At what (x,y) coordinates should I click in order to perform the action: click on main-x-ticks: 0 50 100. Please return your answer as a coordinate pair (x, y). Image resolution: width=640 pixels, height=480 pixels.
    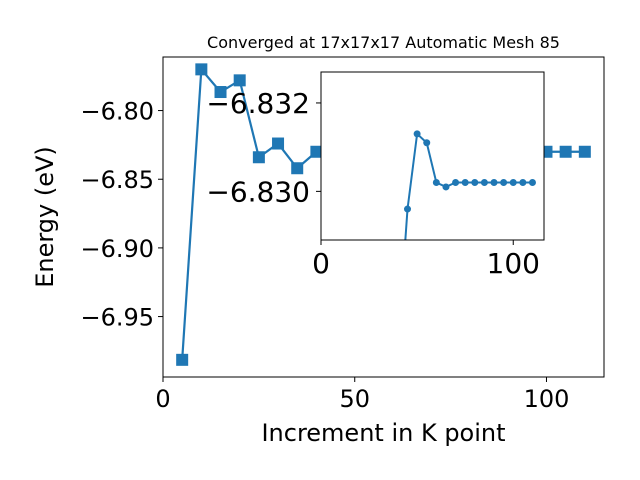
    Looking at the image, I should click on (362, 395).